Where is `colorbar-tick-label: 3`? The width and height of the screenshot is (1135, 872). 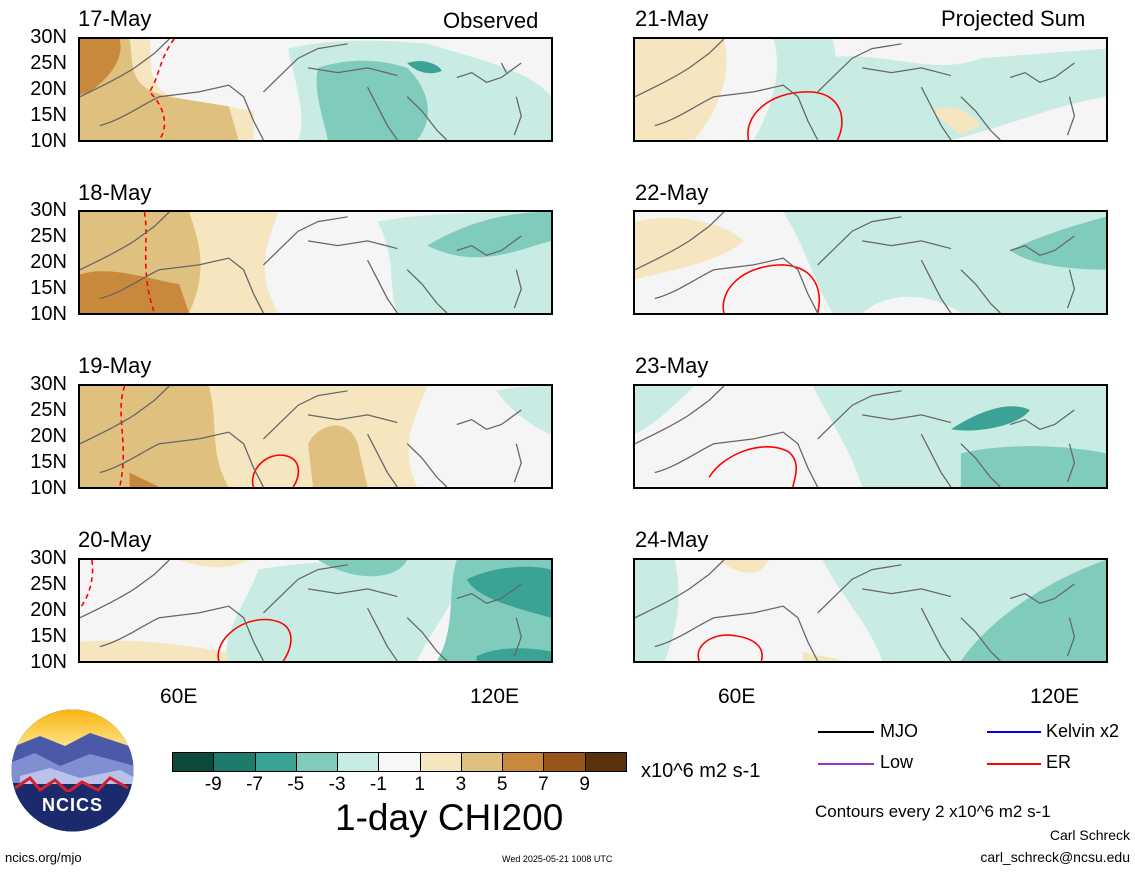
colorbar-tick-label: 3 is located at coordinates (461, 784).